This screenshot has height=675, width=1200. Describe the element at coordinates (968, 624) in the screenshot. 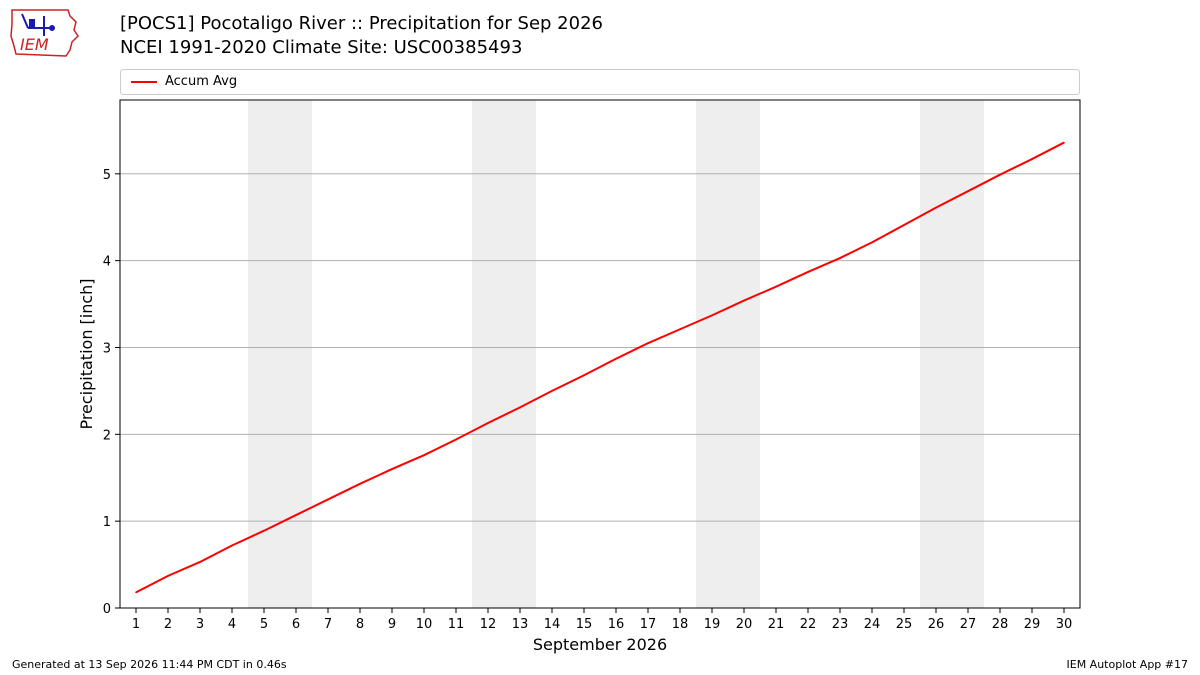

I see `x-tick-label: 27` at that location.